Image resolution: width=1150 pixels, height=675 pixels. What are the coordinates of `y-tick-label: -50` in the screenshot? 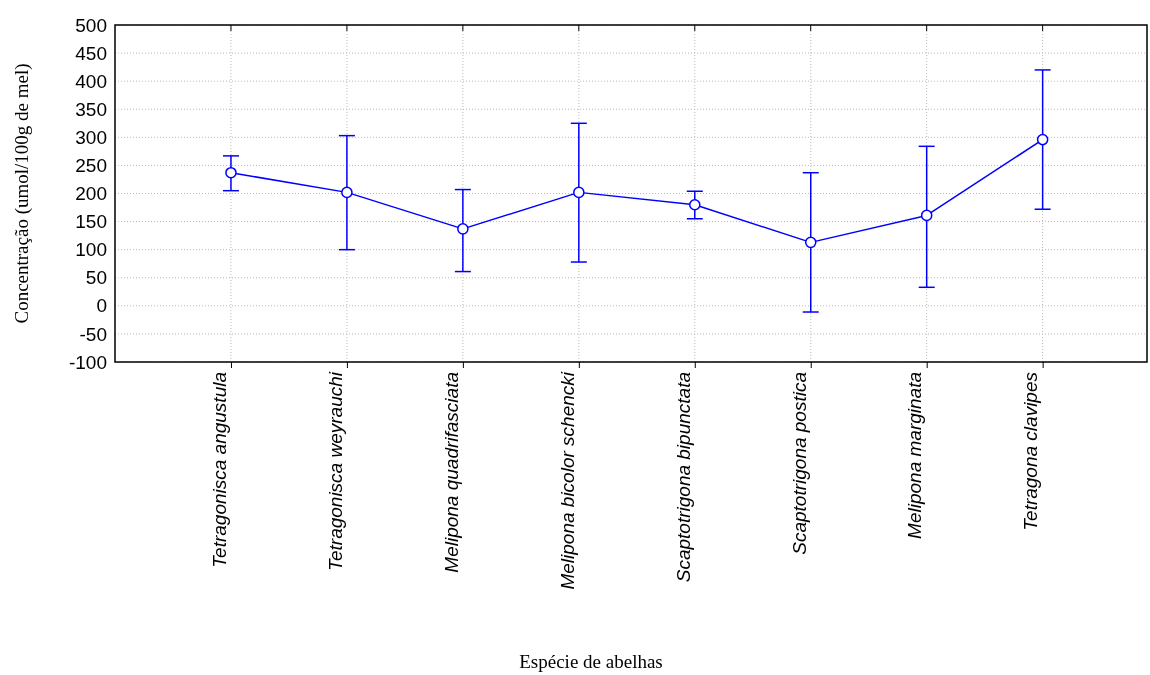 It's located at (93, 334).